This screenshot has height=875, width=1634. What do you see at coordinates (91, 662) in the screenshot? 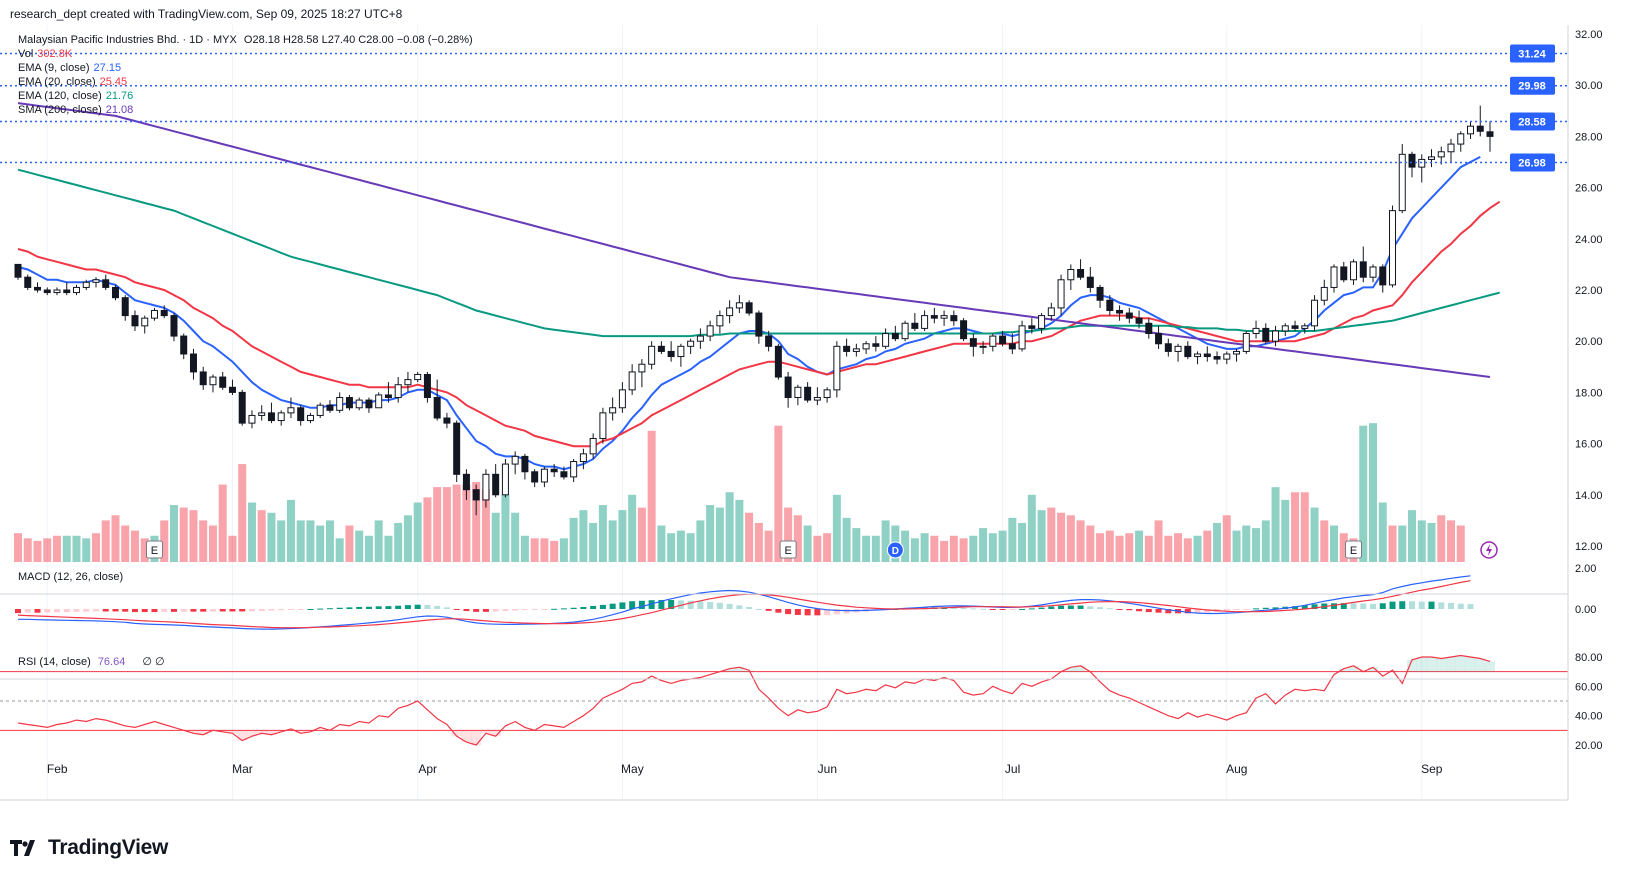
I see `rsi-legend: RSI (14, close) 76.64 ∅ ∅` at bounding box center [91, 662].